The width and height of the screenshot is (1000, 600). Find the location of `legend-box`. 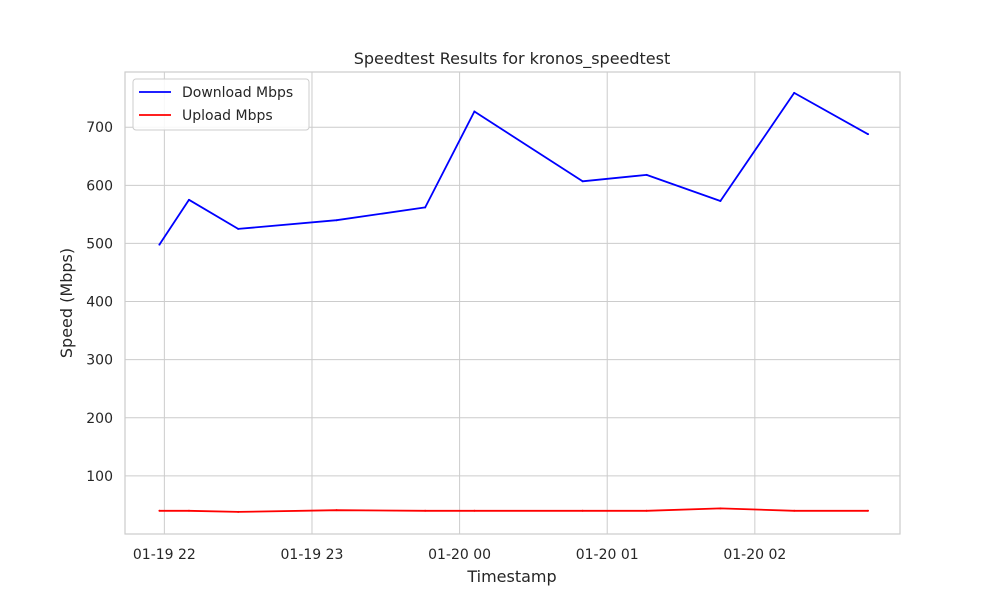

legend-box is located at coordinates (221, 104).